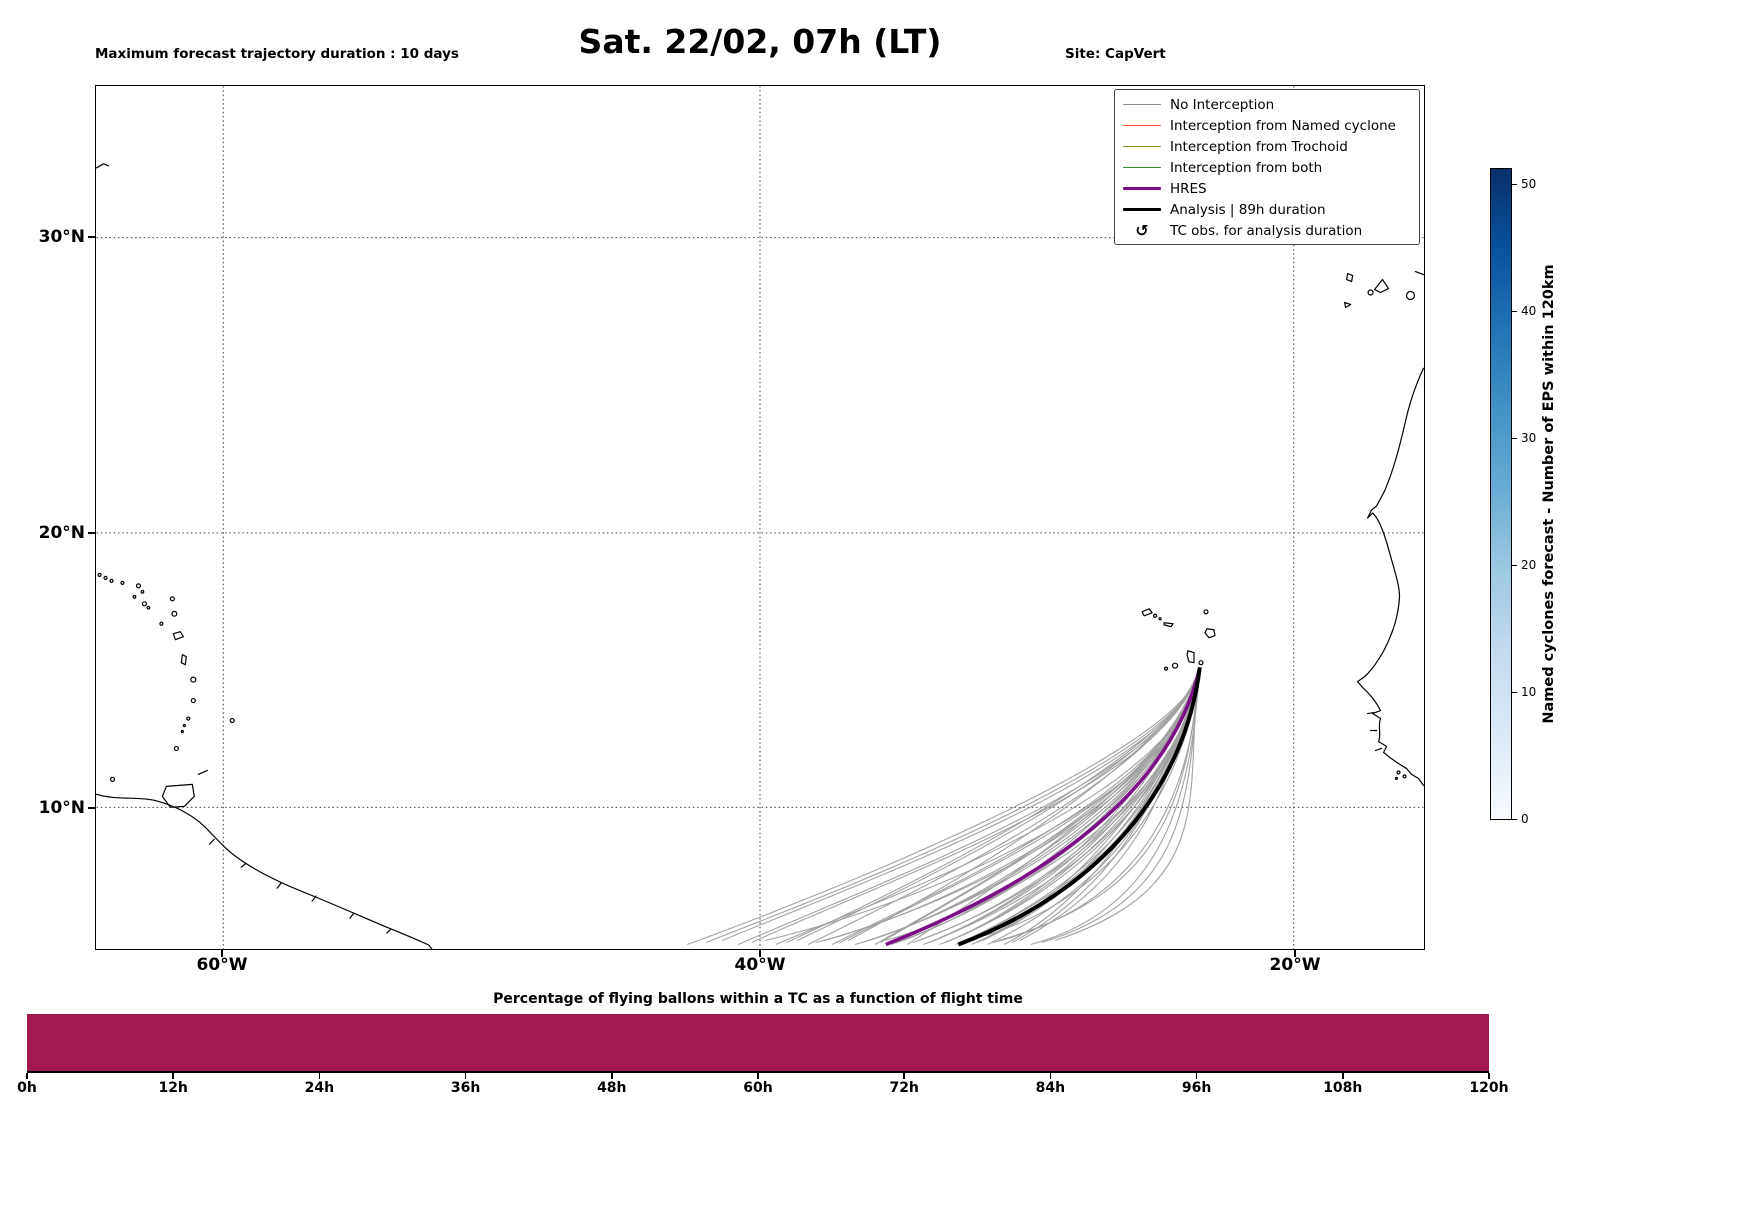 The height and width of the screenshot is (1213, 1748). I want to click on legend-item-label: Interception from Trochoid, so click(1259, 146).